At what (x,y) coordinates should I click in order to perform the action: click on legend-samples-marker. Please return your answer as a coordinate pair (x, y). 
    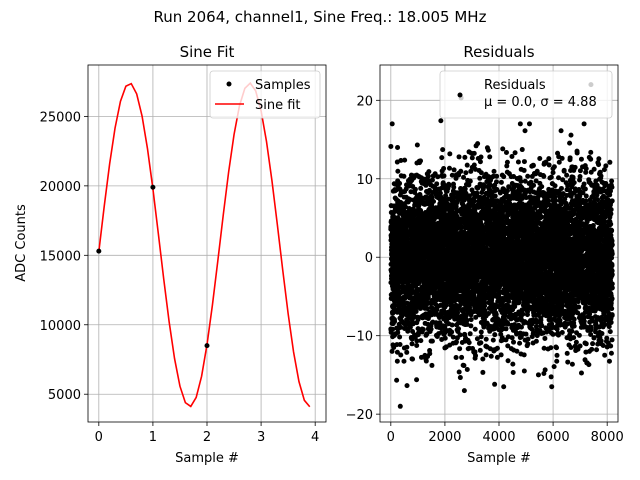
    Looking at the image, I should click on (229, 84).